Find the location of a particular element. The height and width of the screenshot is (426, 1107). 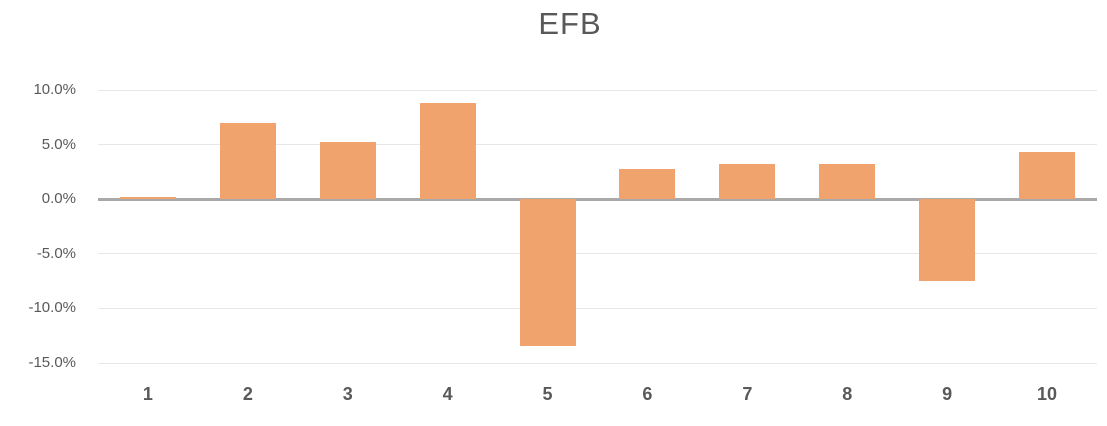

x-axis-tick-label: 7 is located at coordinates (747, 394).